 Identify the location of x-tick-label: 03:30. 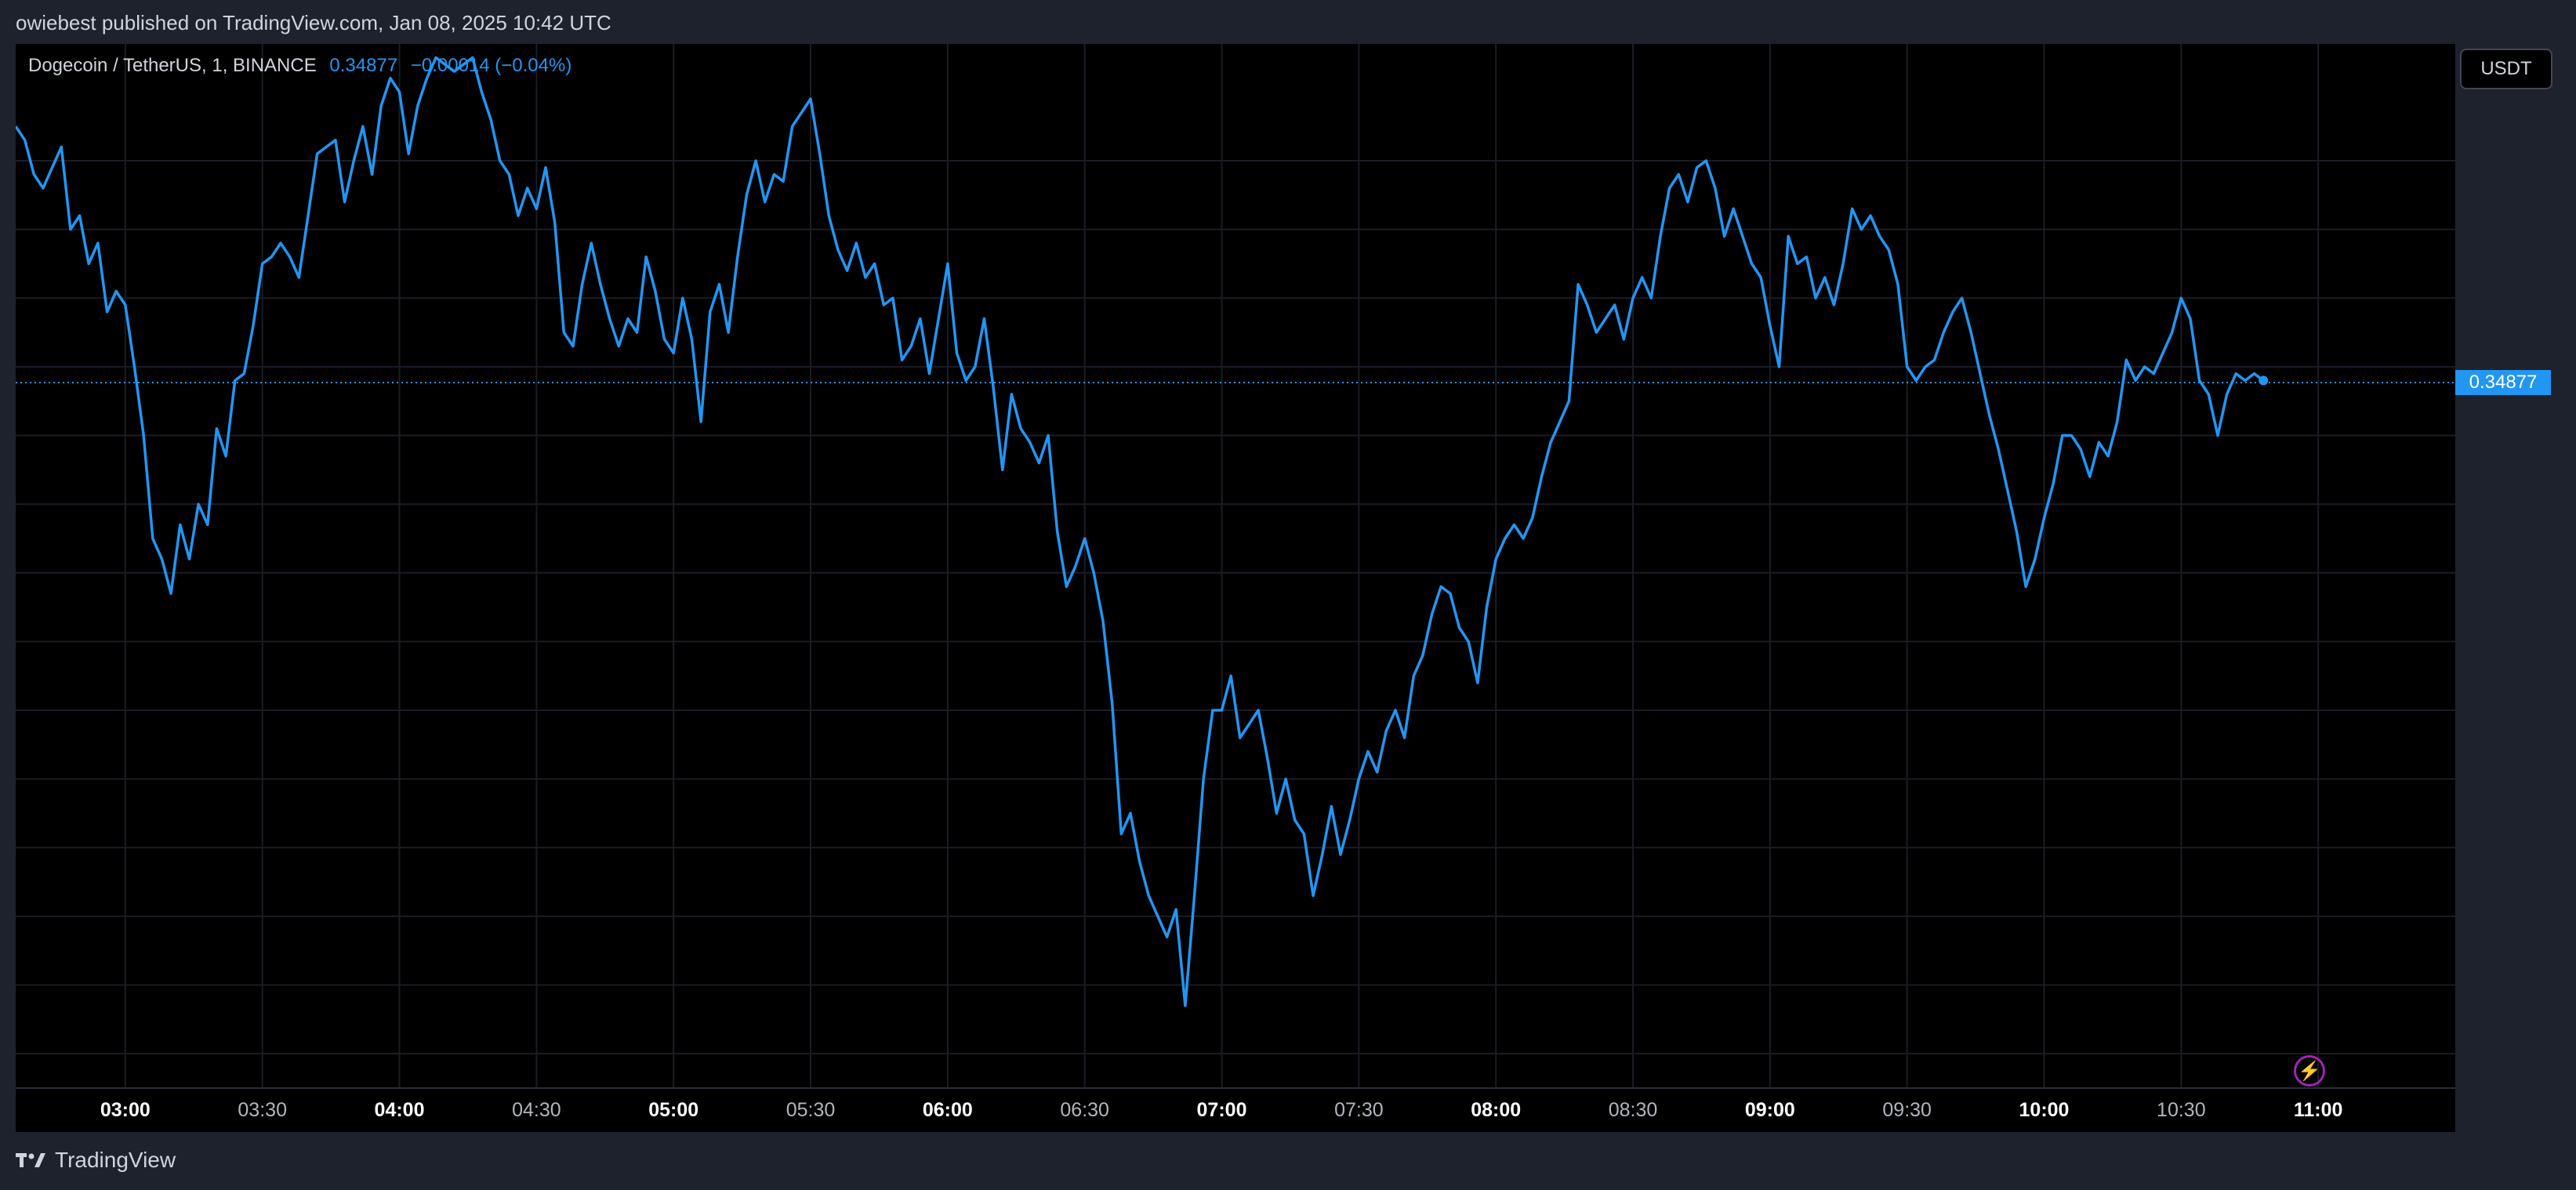
(262, 1110).